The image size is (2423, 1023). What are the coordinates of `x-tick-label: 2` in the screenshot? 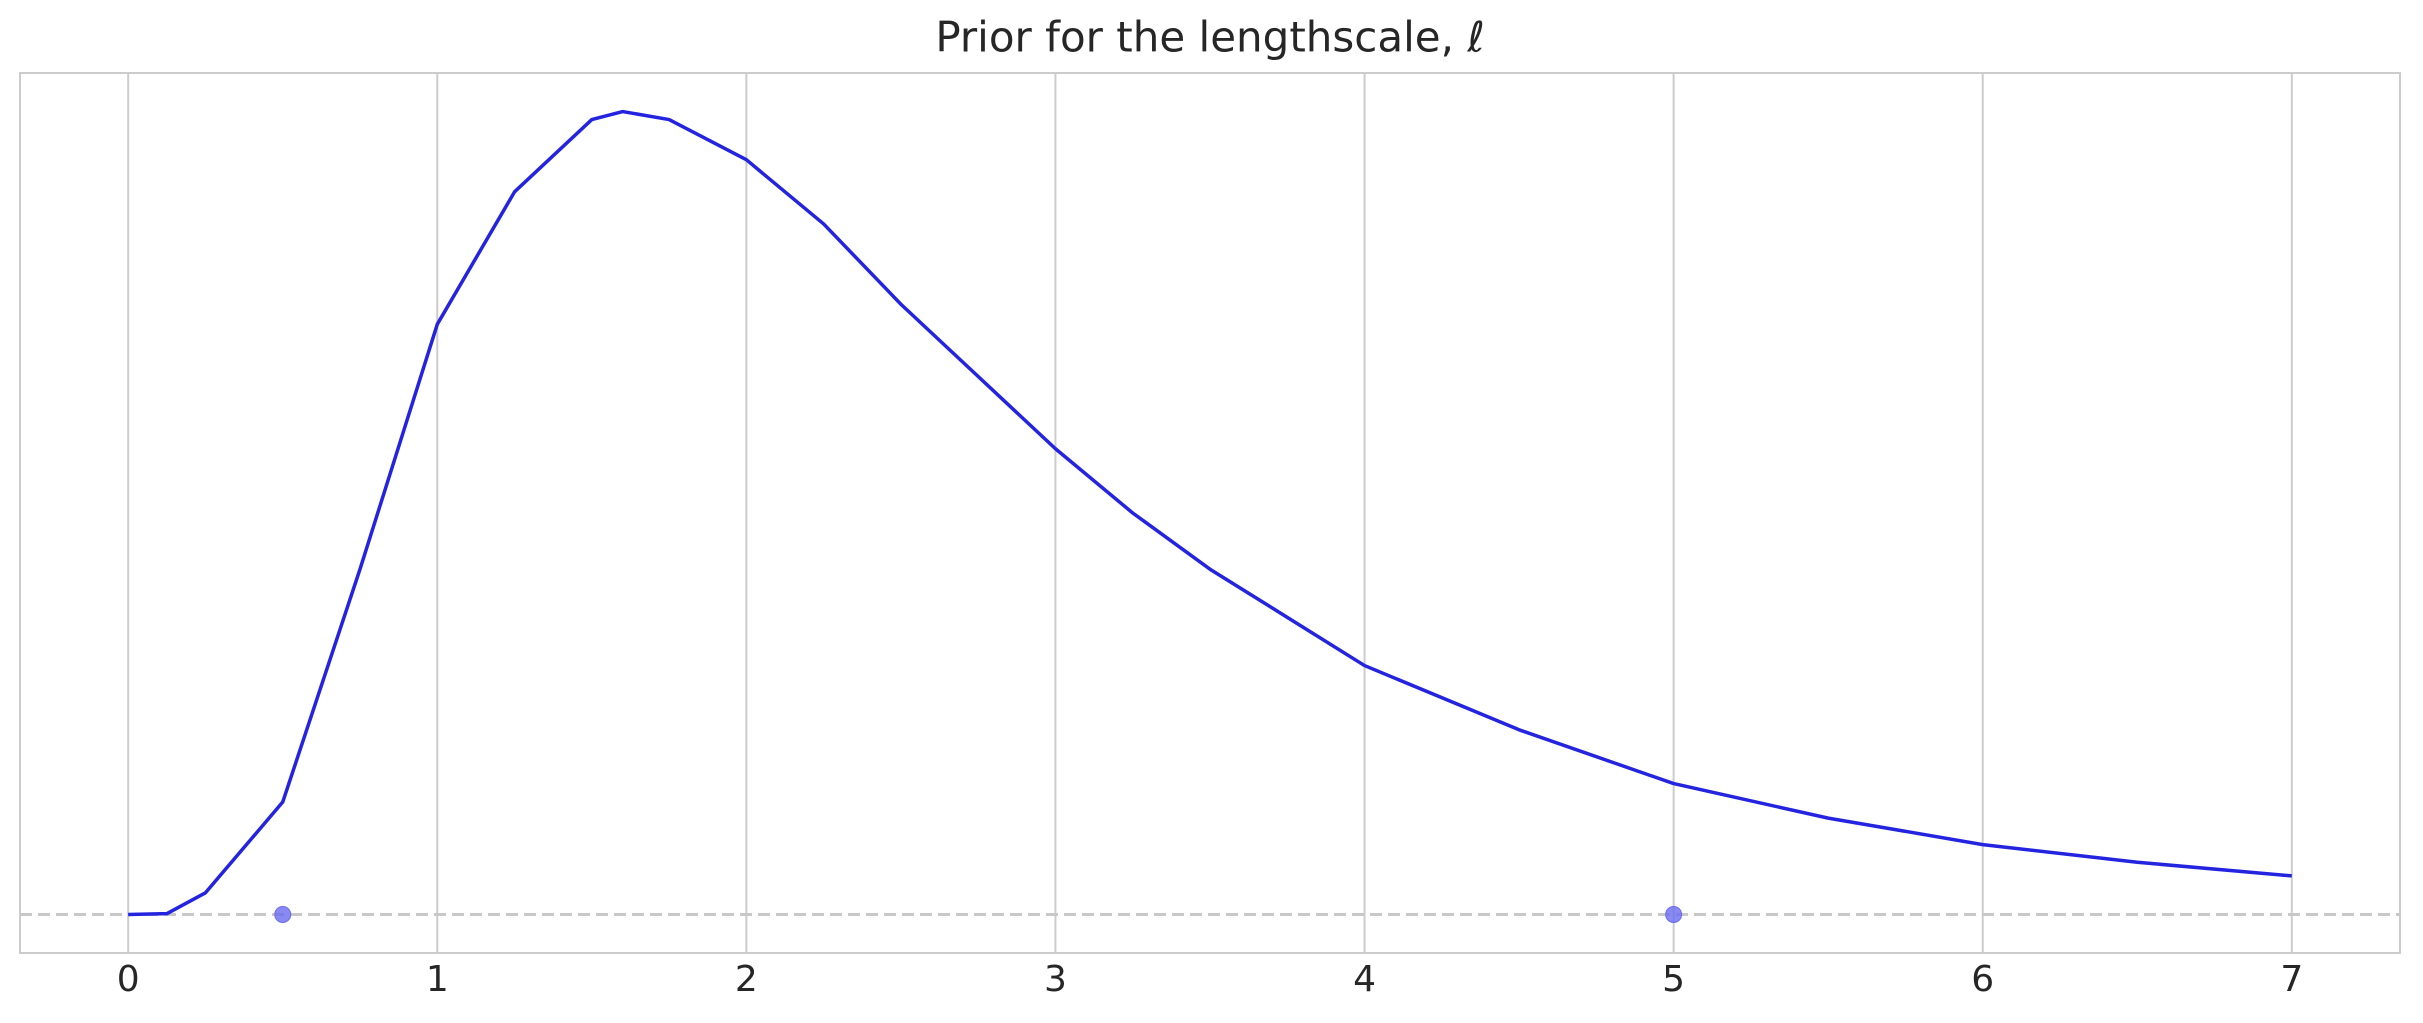 It's located at (746, 979).